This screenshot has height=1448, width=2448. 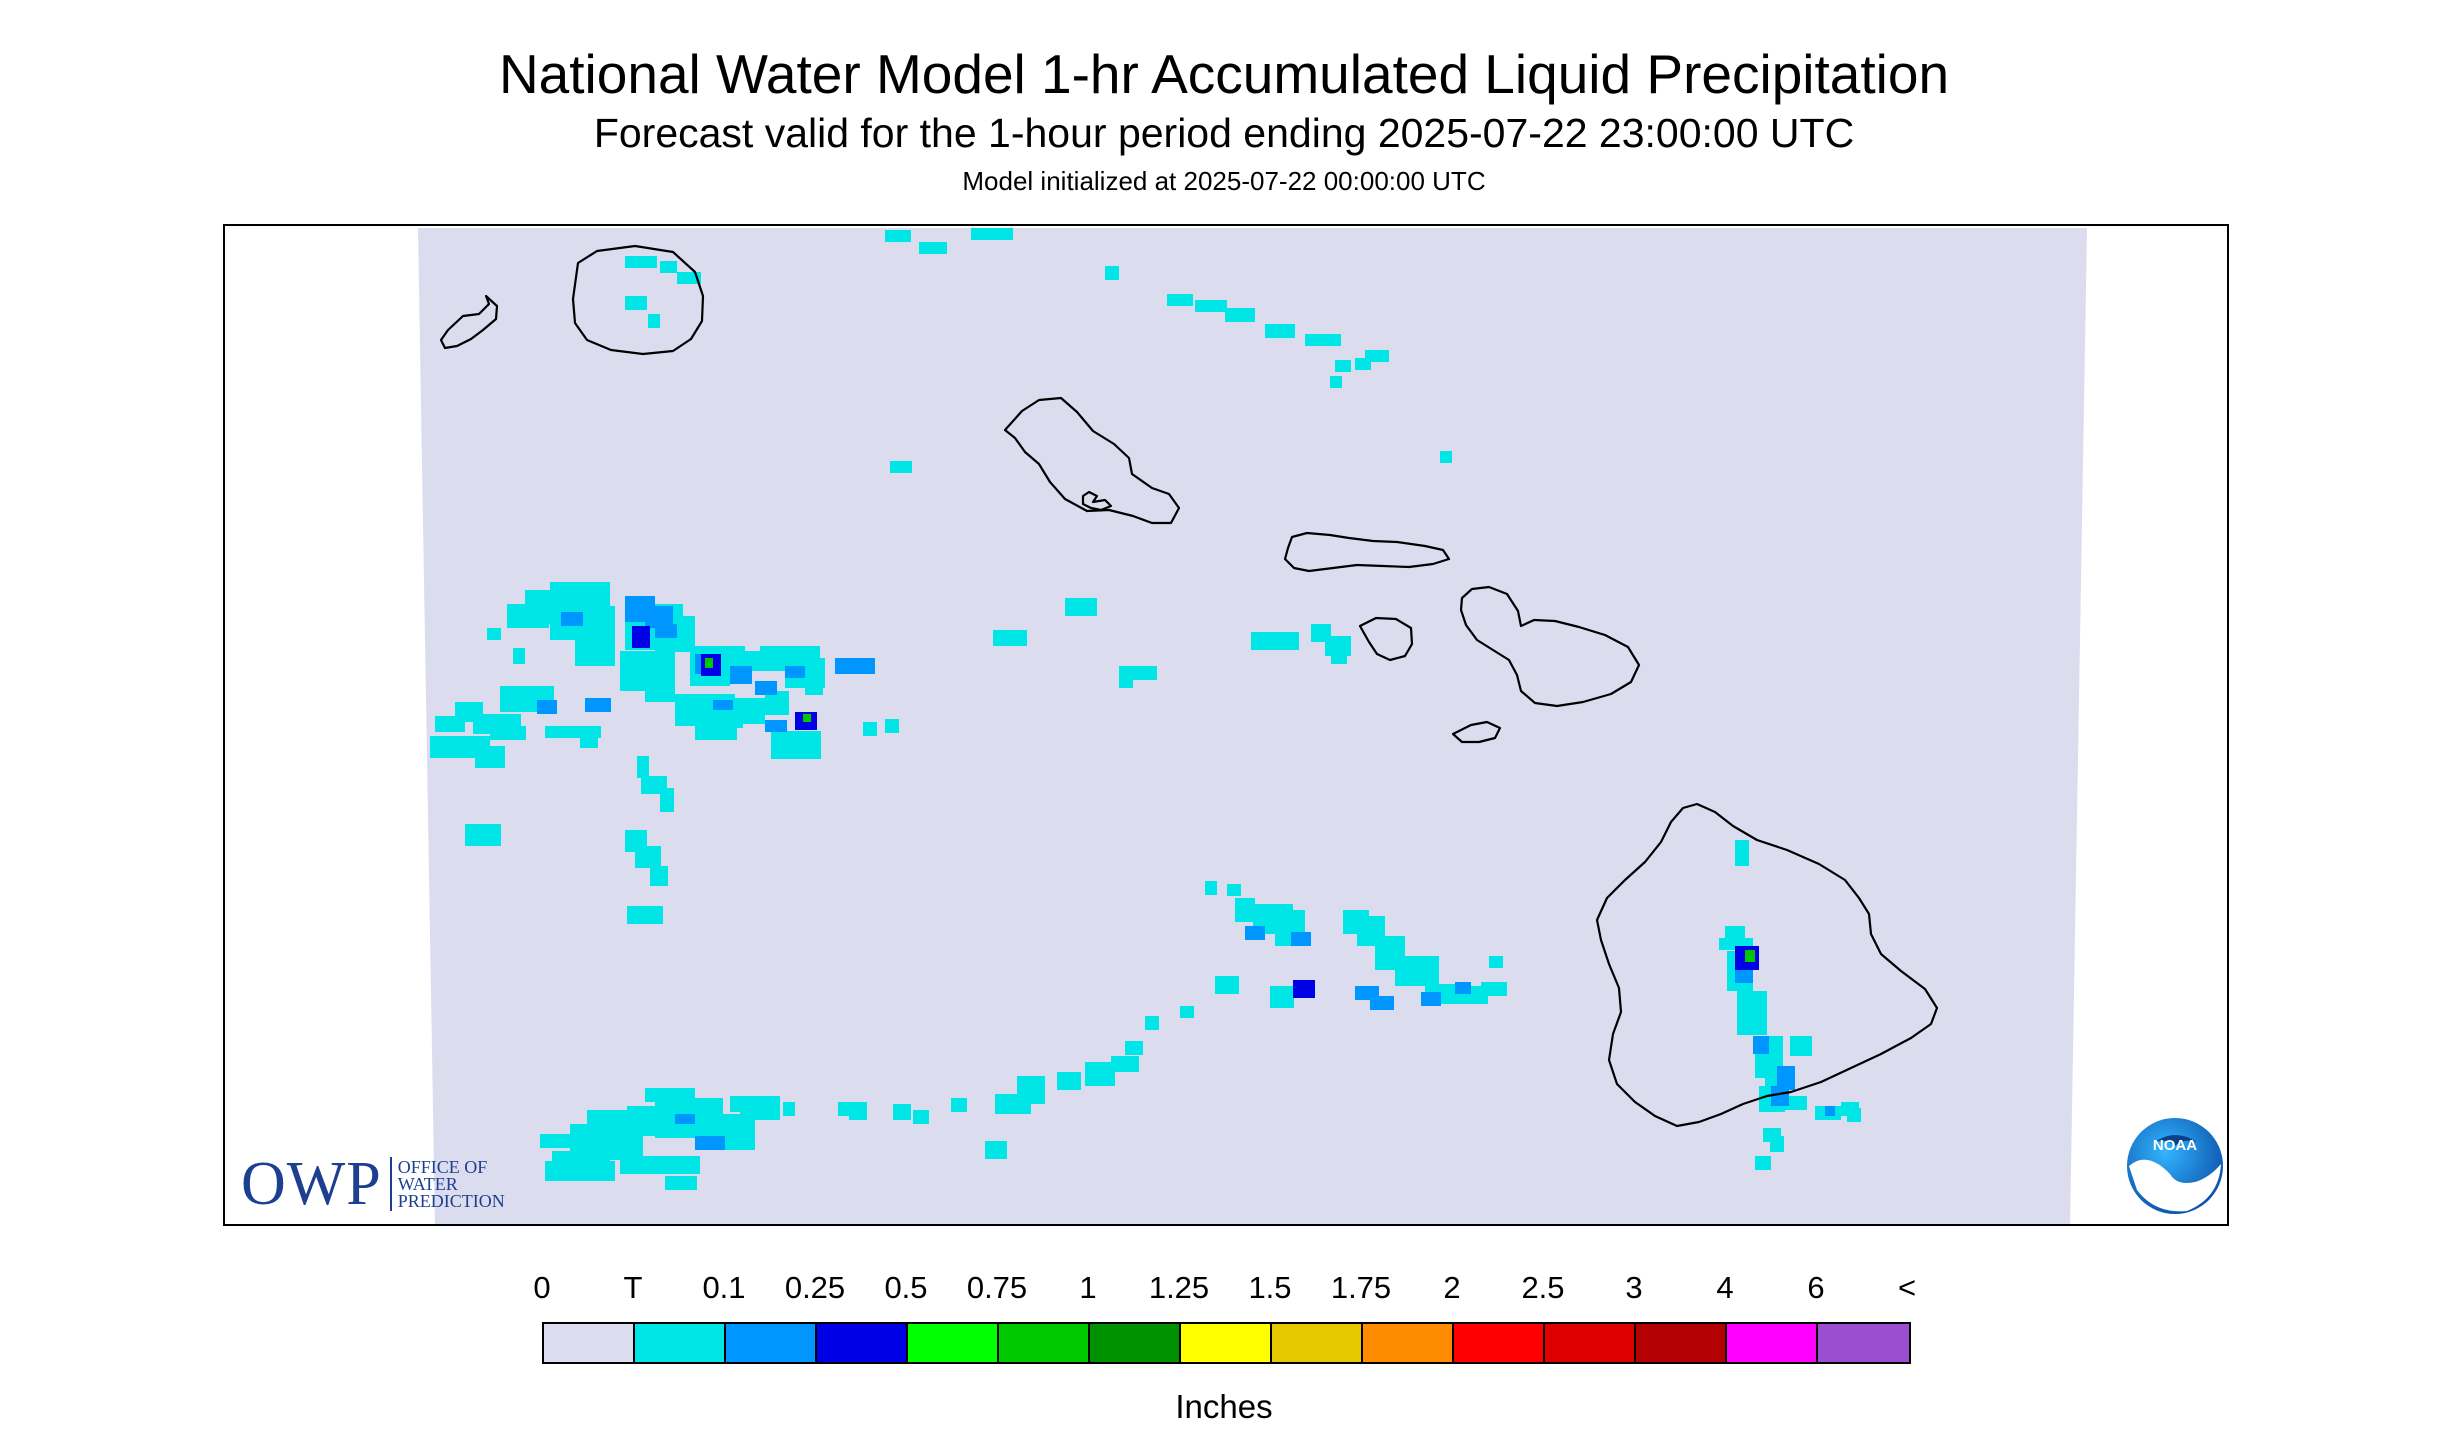 What do you see at coordinates (1767, 965) in the screenshot?
I see `big-island-hawaii` at bounding box center [1767, 965].